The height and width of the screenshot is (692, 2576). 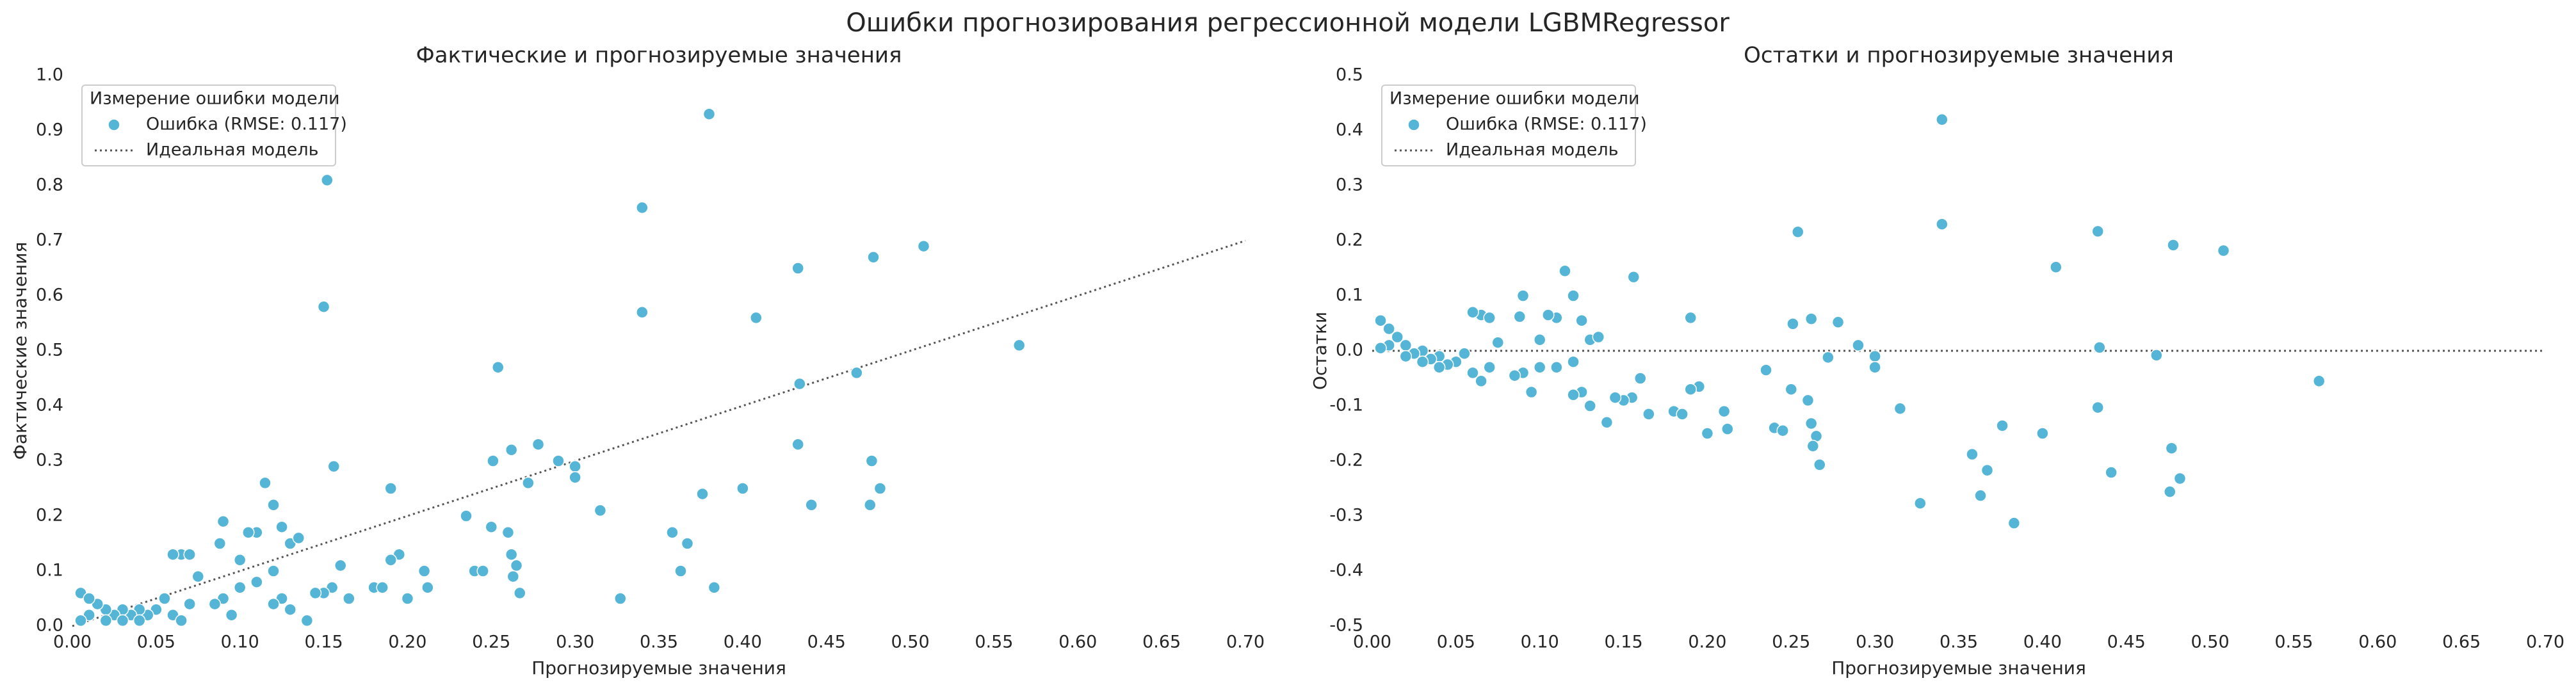 I want to click on y-tick-label: -0.4, so click(x=1346, y=571).